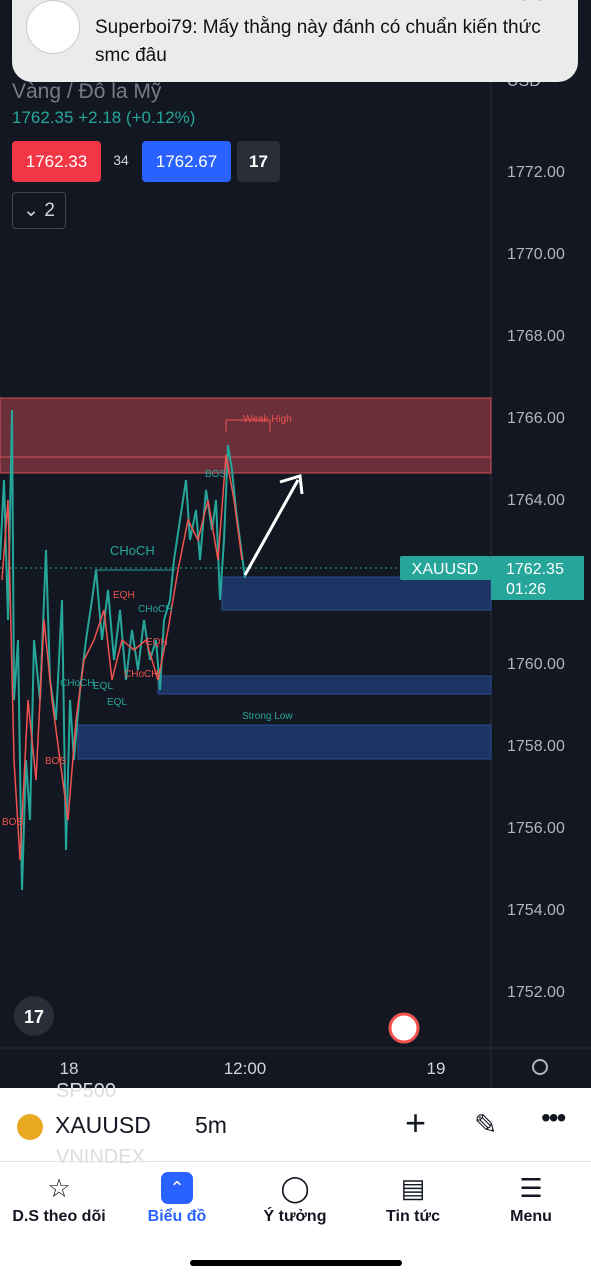 This screenshot has height=1280, width=591. I want to click on toolbar-interval: 5m, so click(211, 1125).